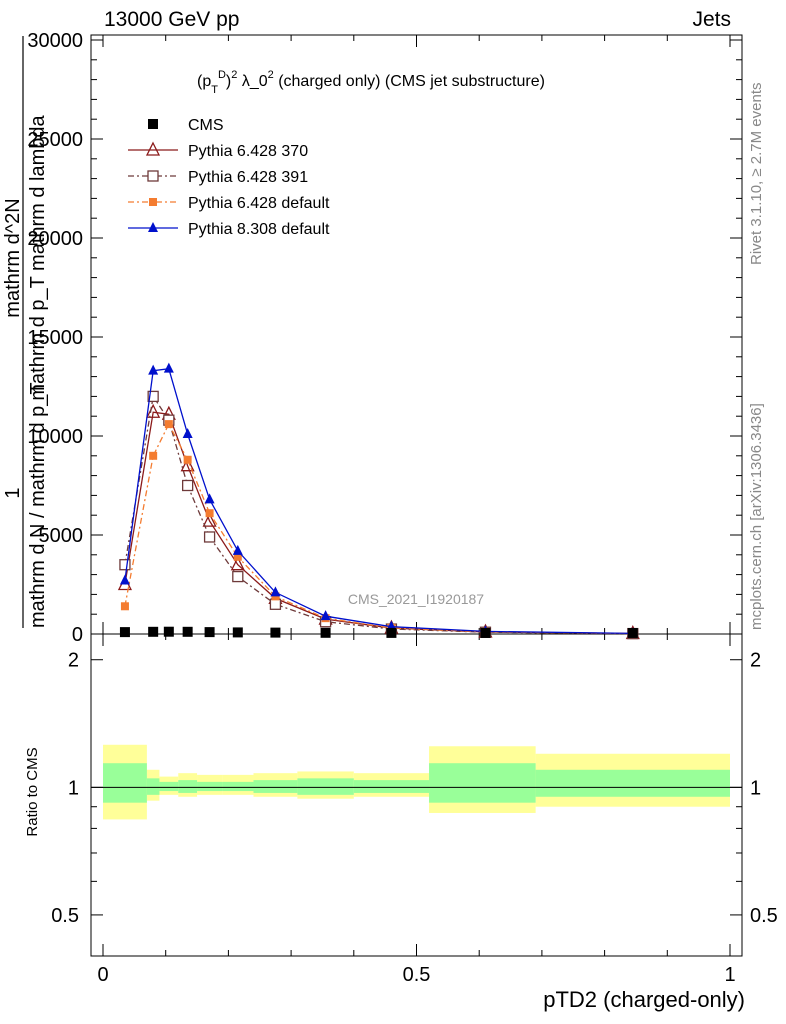 This screenshot has width=786, height=1024. I want to click on ratio-y-tick-label-right: 0.5, so click(764, 916).